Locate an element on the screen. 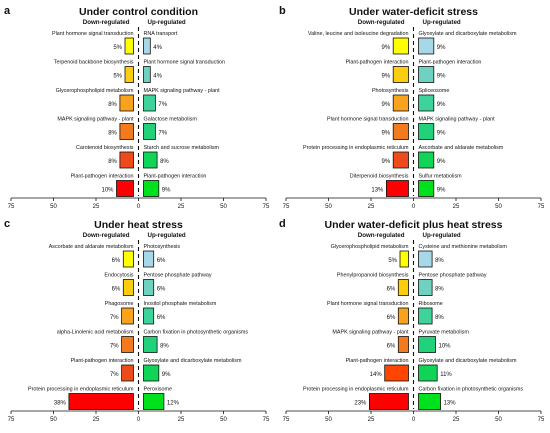  panel-a-down-header: Down-regulated is located at coordinates (106, 22).